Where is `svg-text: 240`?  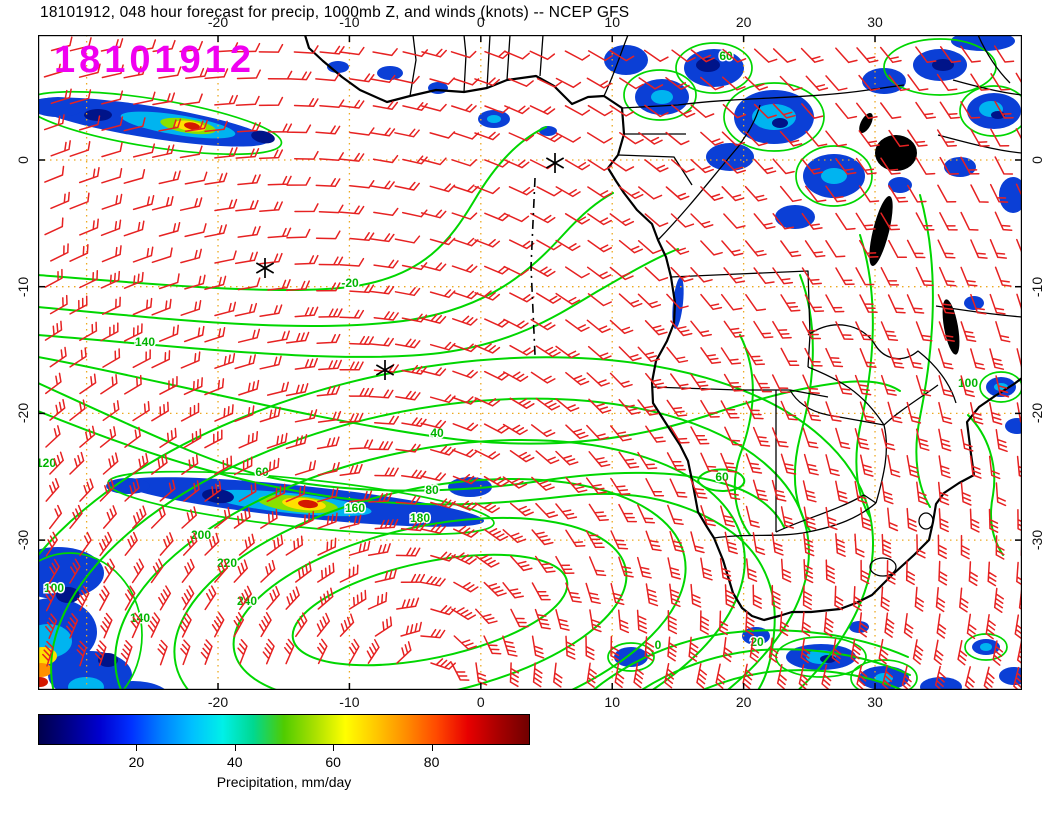
svg-text: 240 is located at coordinates (247, 601).